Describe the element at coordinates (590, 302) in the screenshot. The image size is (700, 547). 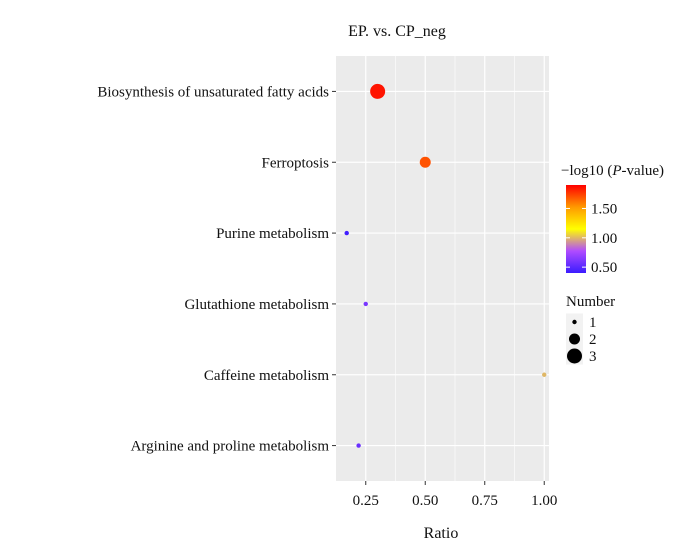
I see `size-legend-title: Number` at that location.